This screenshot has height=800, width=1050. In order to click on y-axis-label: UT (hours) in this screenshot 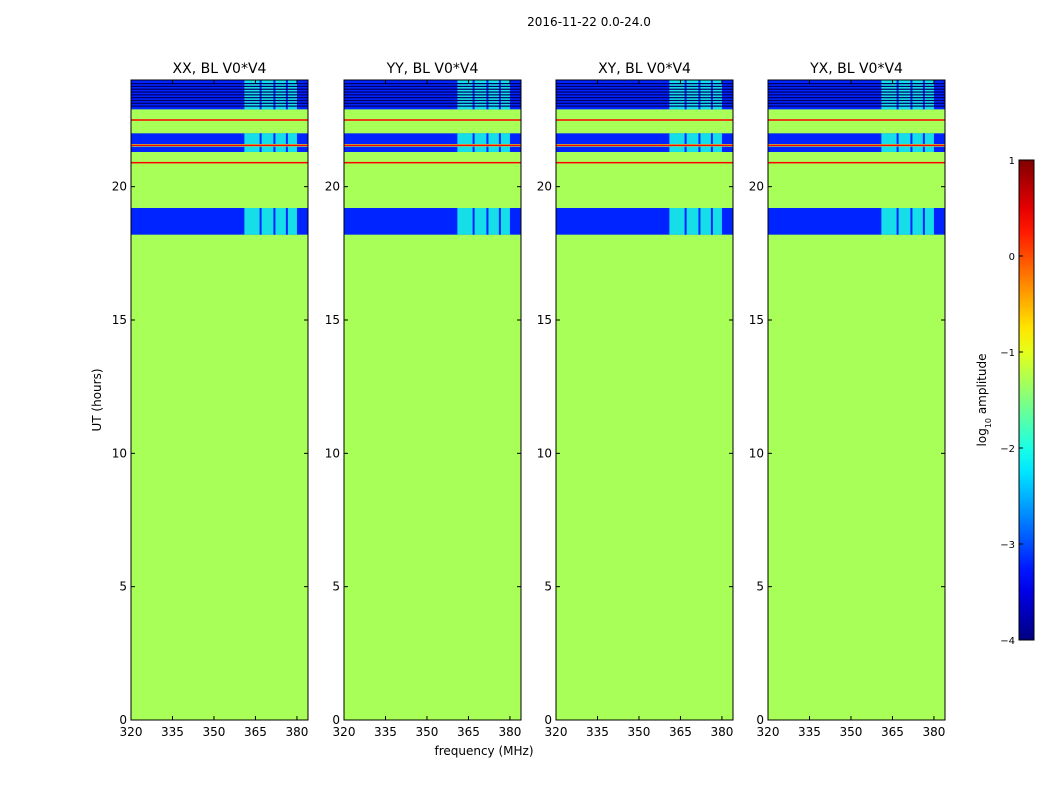, I will do `click(97, 399)`.